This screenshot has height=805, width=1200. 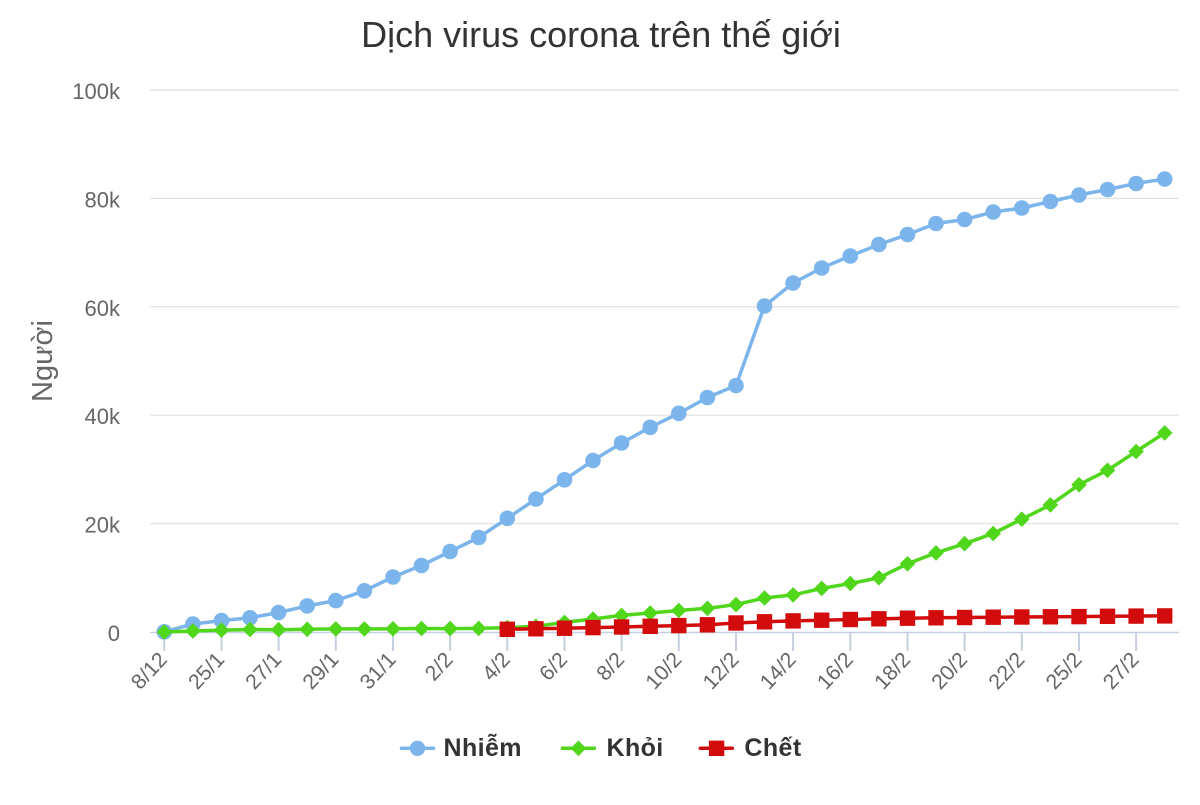 I want to click on svg-text: 40k, so click(x=103, y=416).